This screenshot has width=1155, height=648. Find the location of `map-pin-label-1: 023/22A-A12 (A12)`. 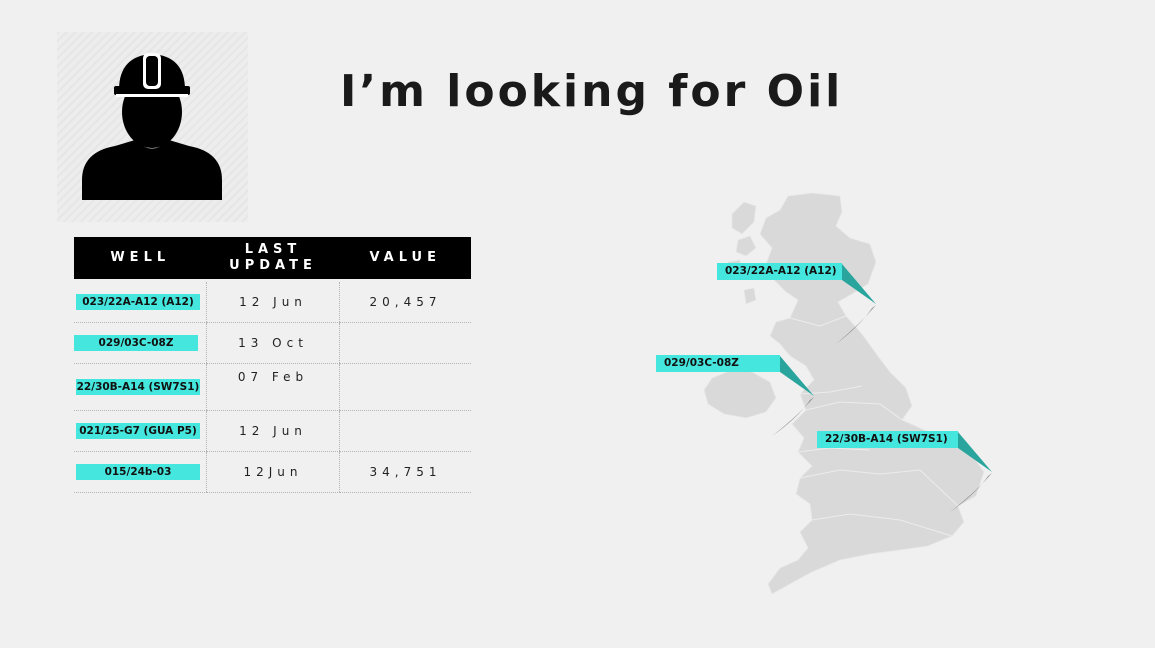

map-pin-label-1: 023/22A-A12 (A12) is located at coordinates (779, 271).